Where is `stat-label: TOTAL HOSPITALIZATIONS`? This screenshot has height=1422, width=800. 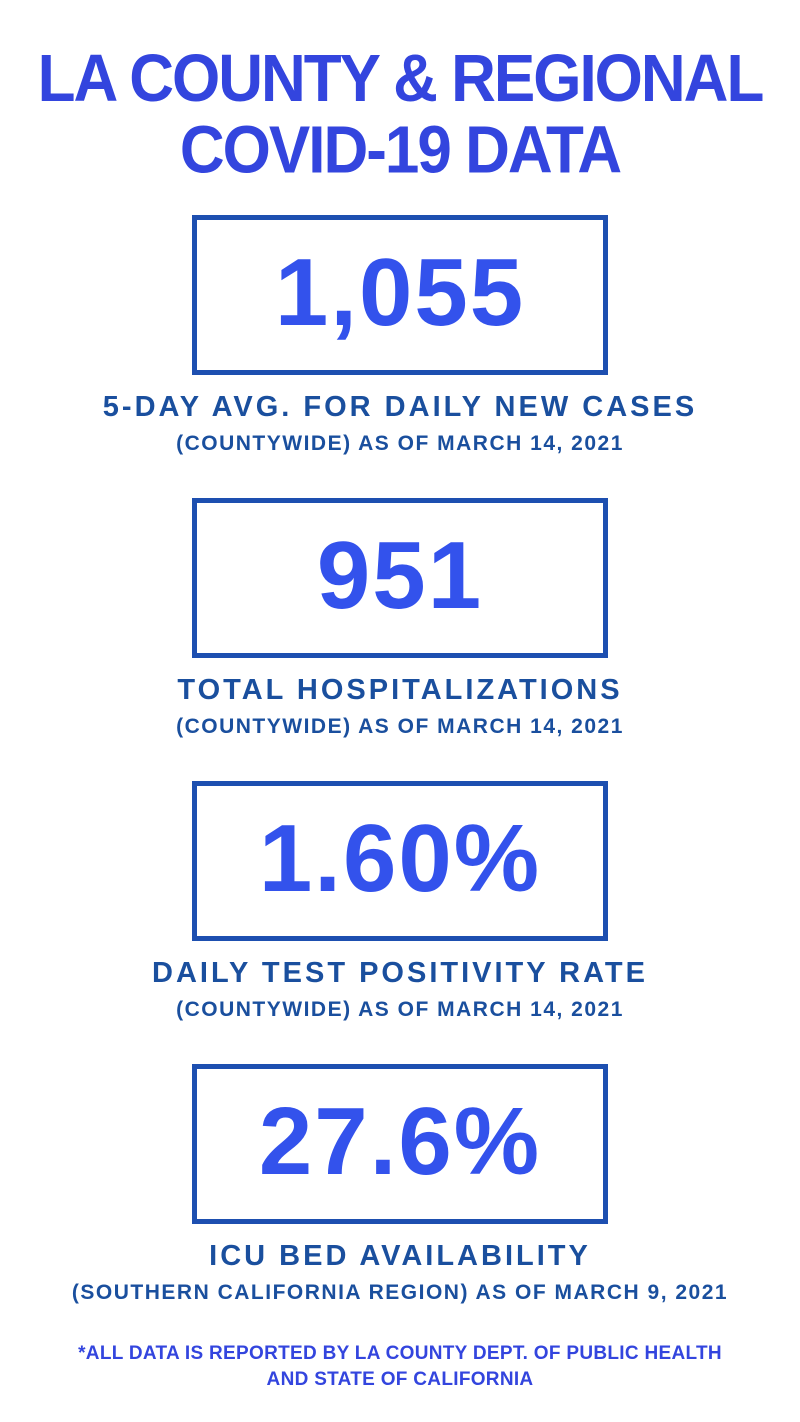 stat-label: TOTAL HOSPITALIZATIONS is located at coordinates (400, 690).